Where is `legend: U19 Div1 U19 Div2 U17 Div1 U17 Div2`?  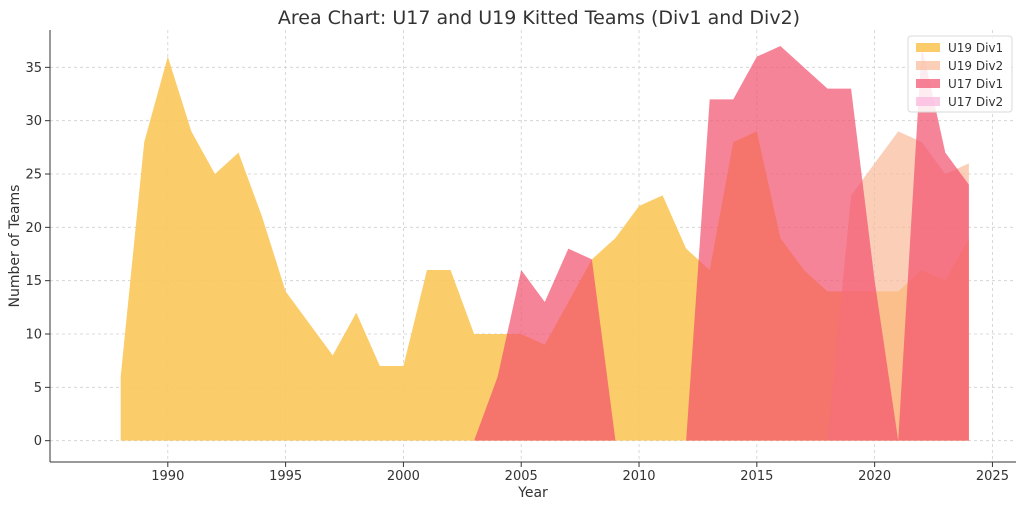
legend: U19 Div1 U19 Div2 U17 Div1 U17 Div2 is located at coordinates (960, 74).